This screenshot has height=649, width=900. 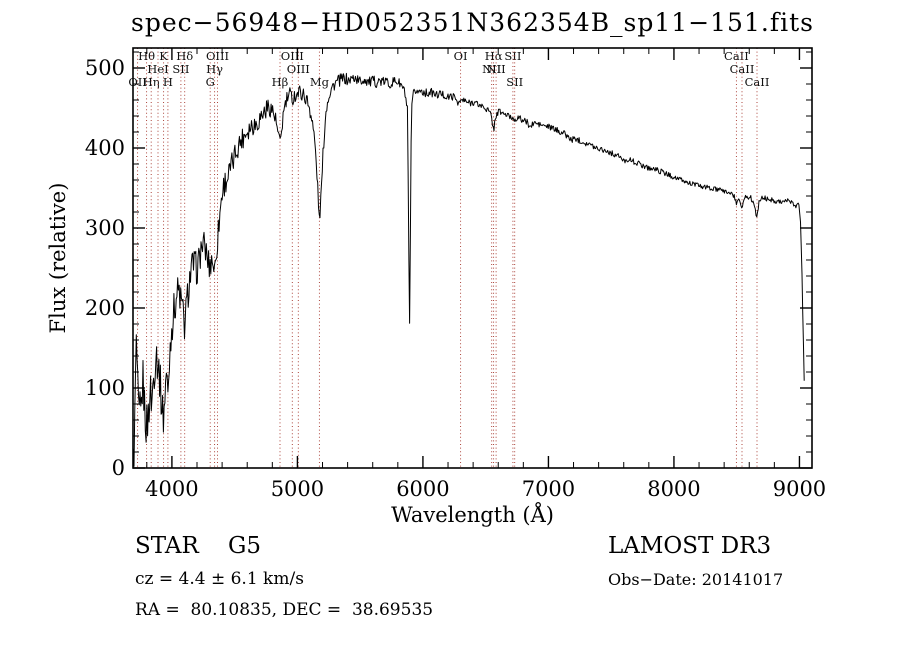 I want to click on radial-velocity-label: cz = 4.4 ± 6.1 km/s, so click(x=219, y=579).